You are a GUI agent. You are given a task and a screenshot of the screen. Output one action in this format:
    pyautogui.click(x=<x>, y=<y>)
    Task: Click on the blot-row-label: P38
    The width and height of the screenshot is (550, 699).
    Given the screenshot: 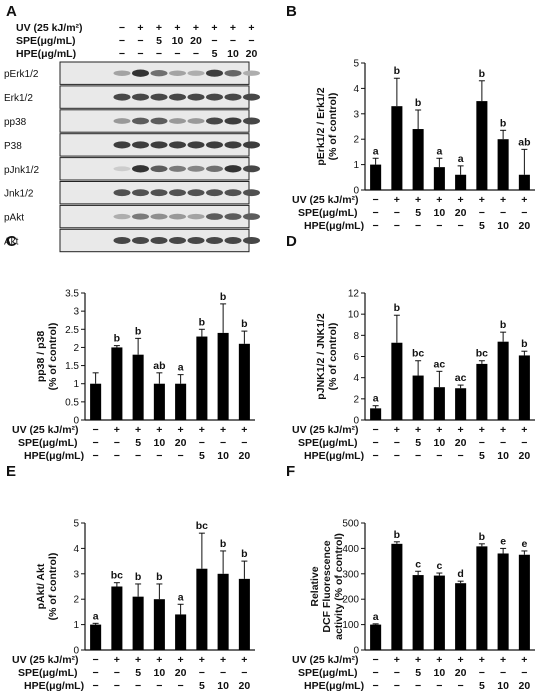 What is the action you would take?
    pyautogui.click(x=13, y=146)
    